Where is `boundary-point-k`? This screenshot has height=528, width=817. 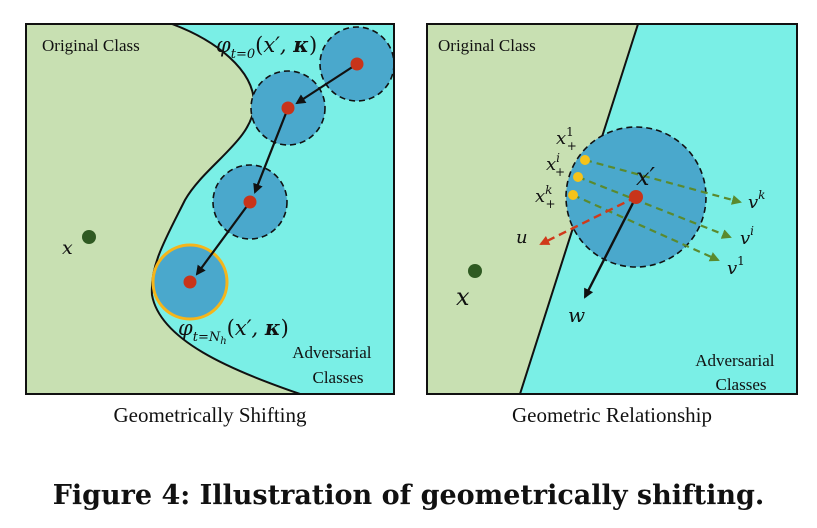
boundary-point-k is located at coordinates (573, 195).